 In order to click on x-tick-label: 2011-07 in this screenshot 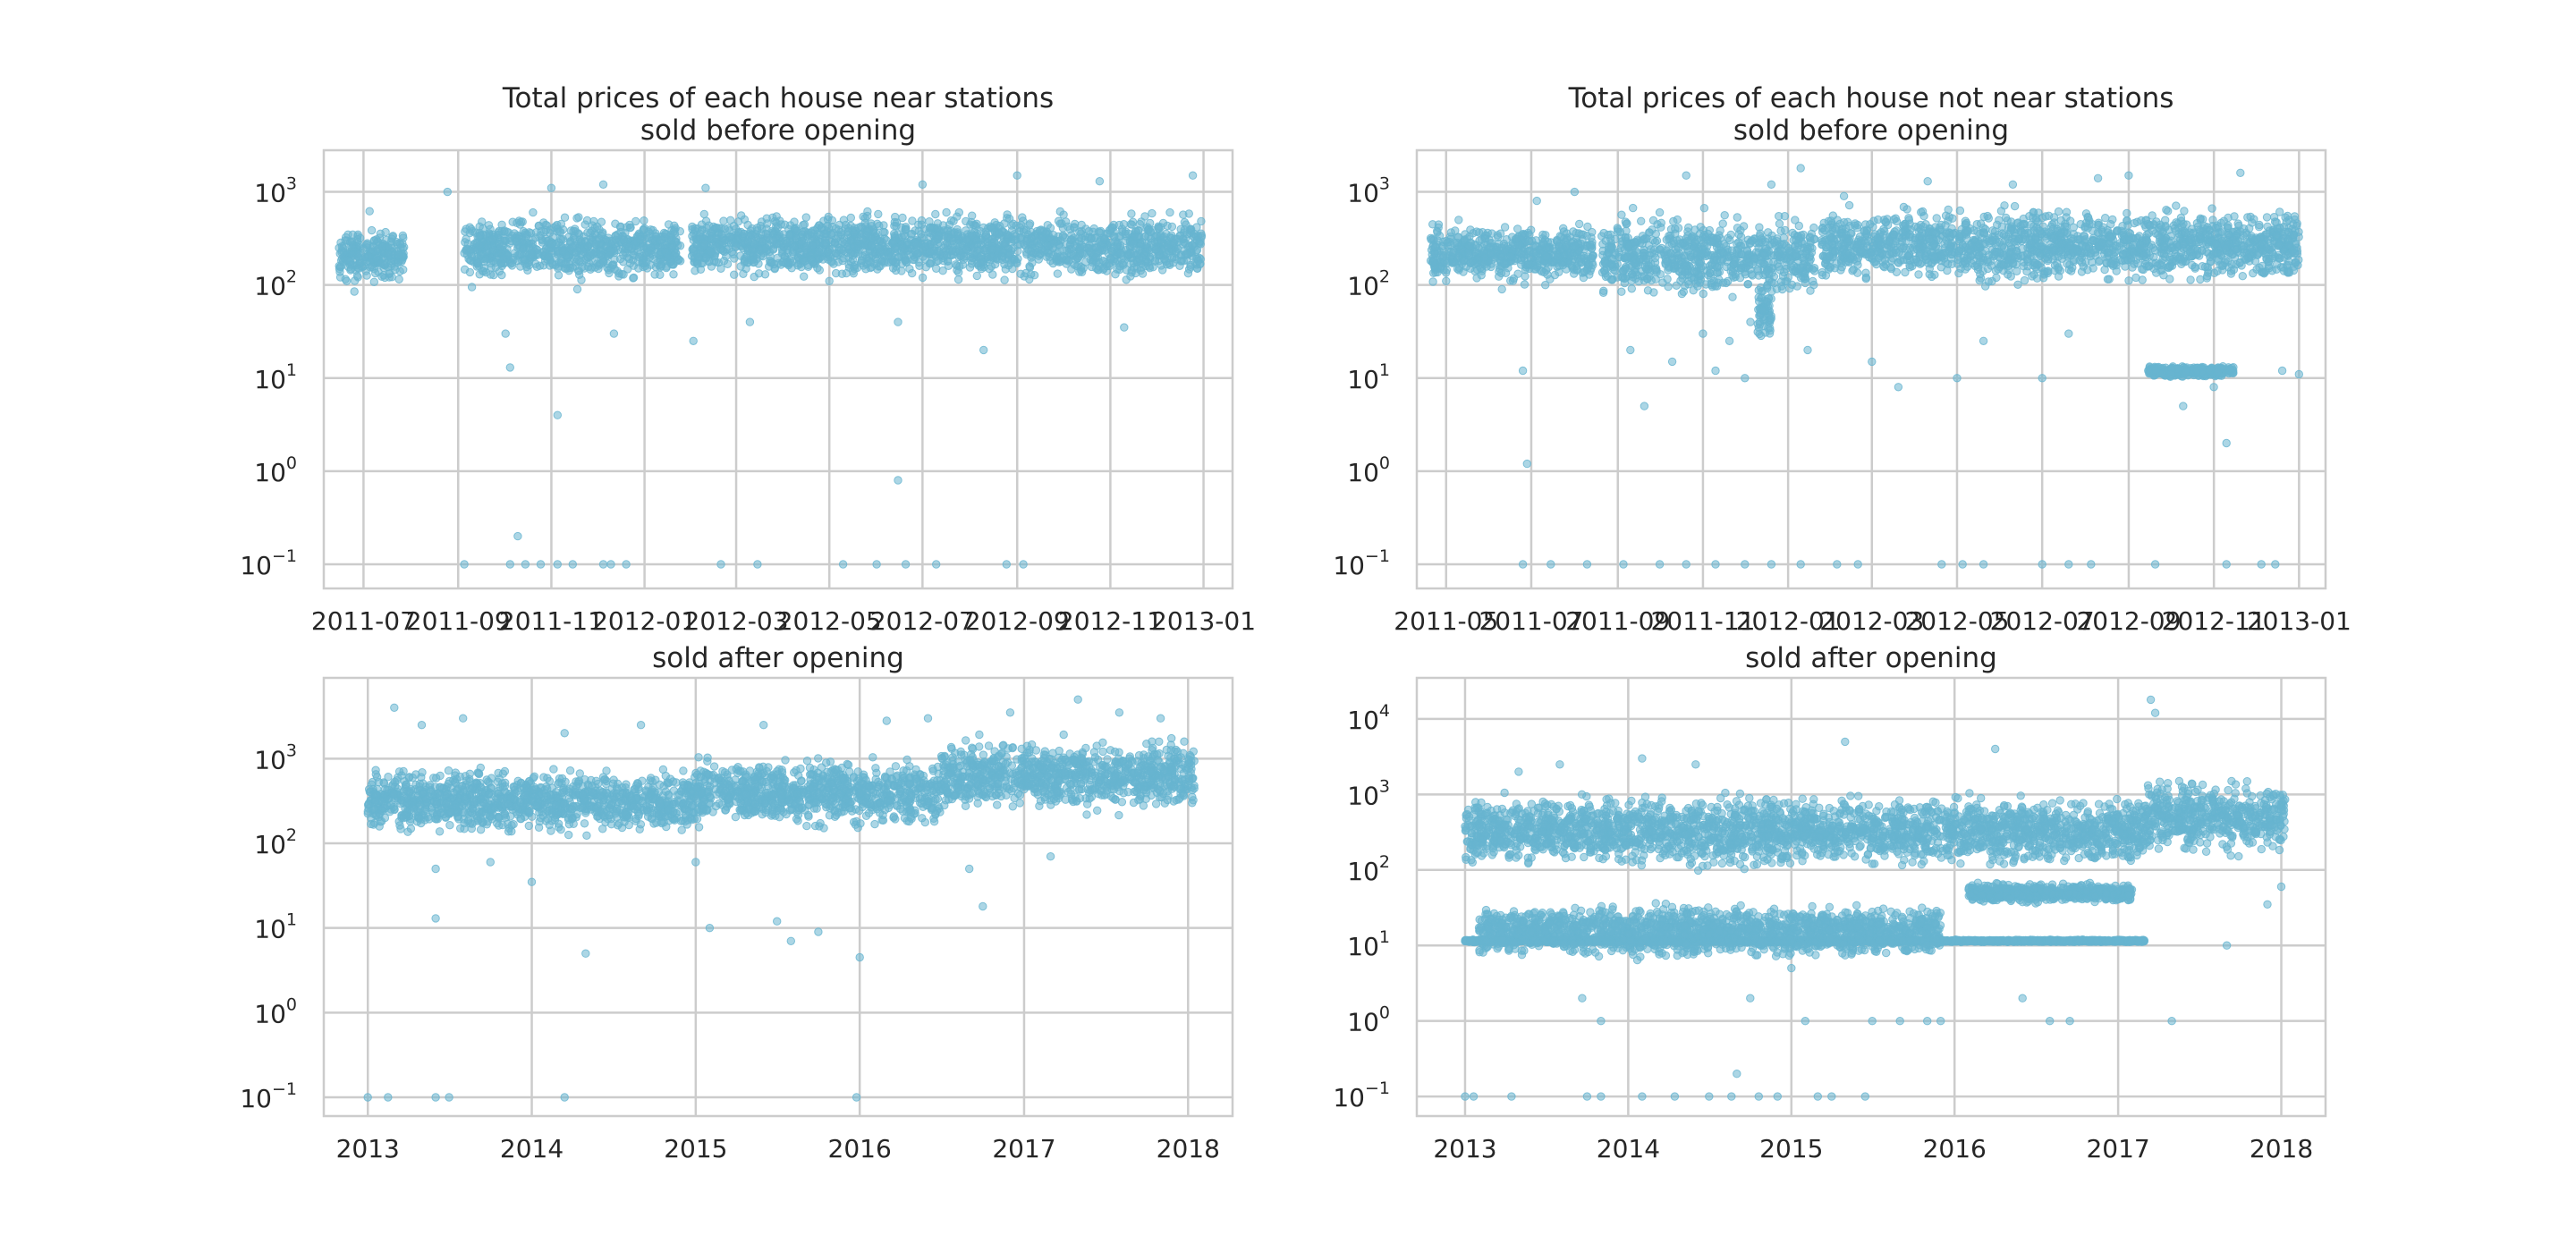, I will do `click(363, 621)`.